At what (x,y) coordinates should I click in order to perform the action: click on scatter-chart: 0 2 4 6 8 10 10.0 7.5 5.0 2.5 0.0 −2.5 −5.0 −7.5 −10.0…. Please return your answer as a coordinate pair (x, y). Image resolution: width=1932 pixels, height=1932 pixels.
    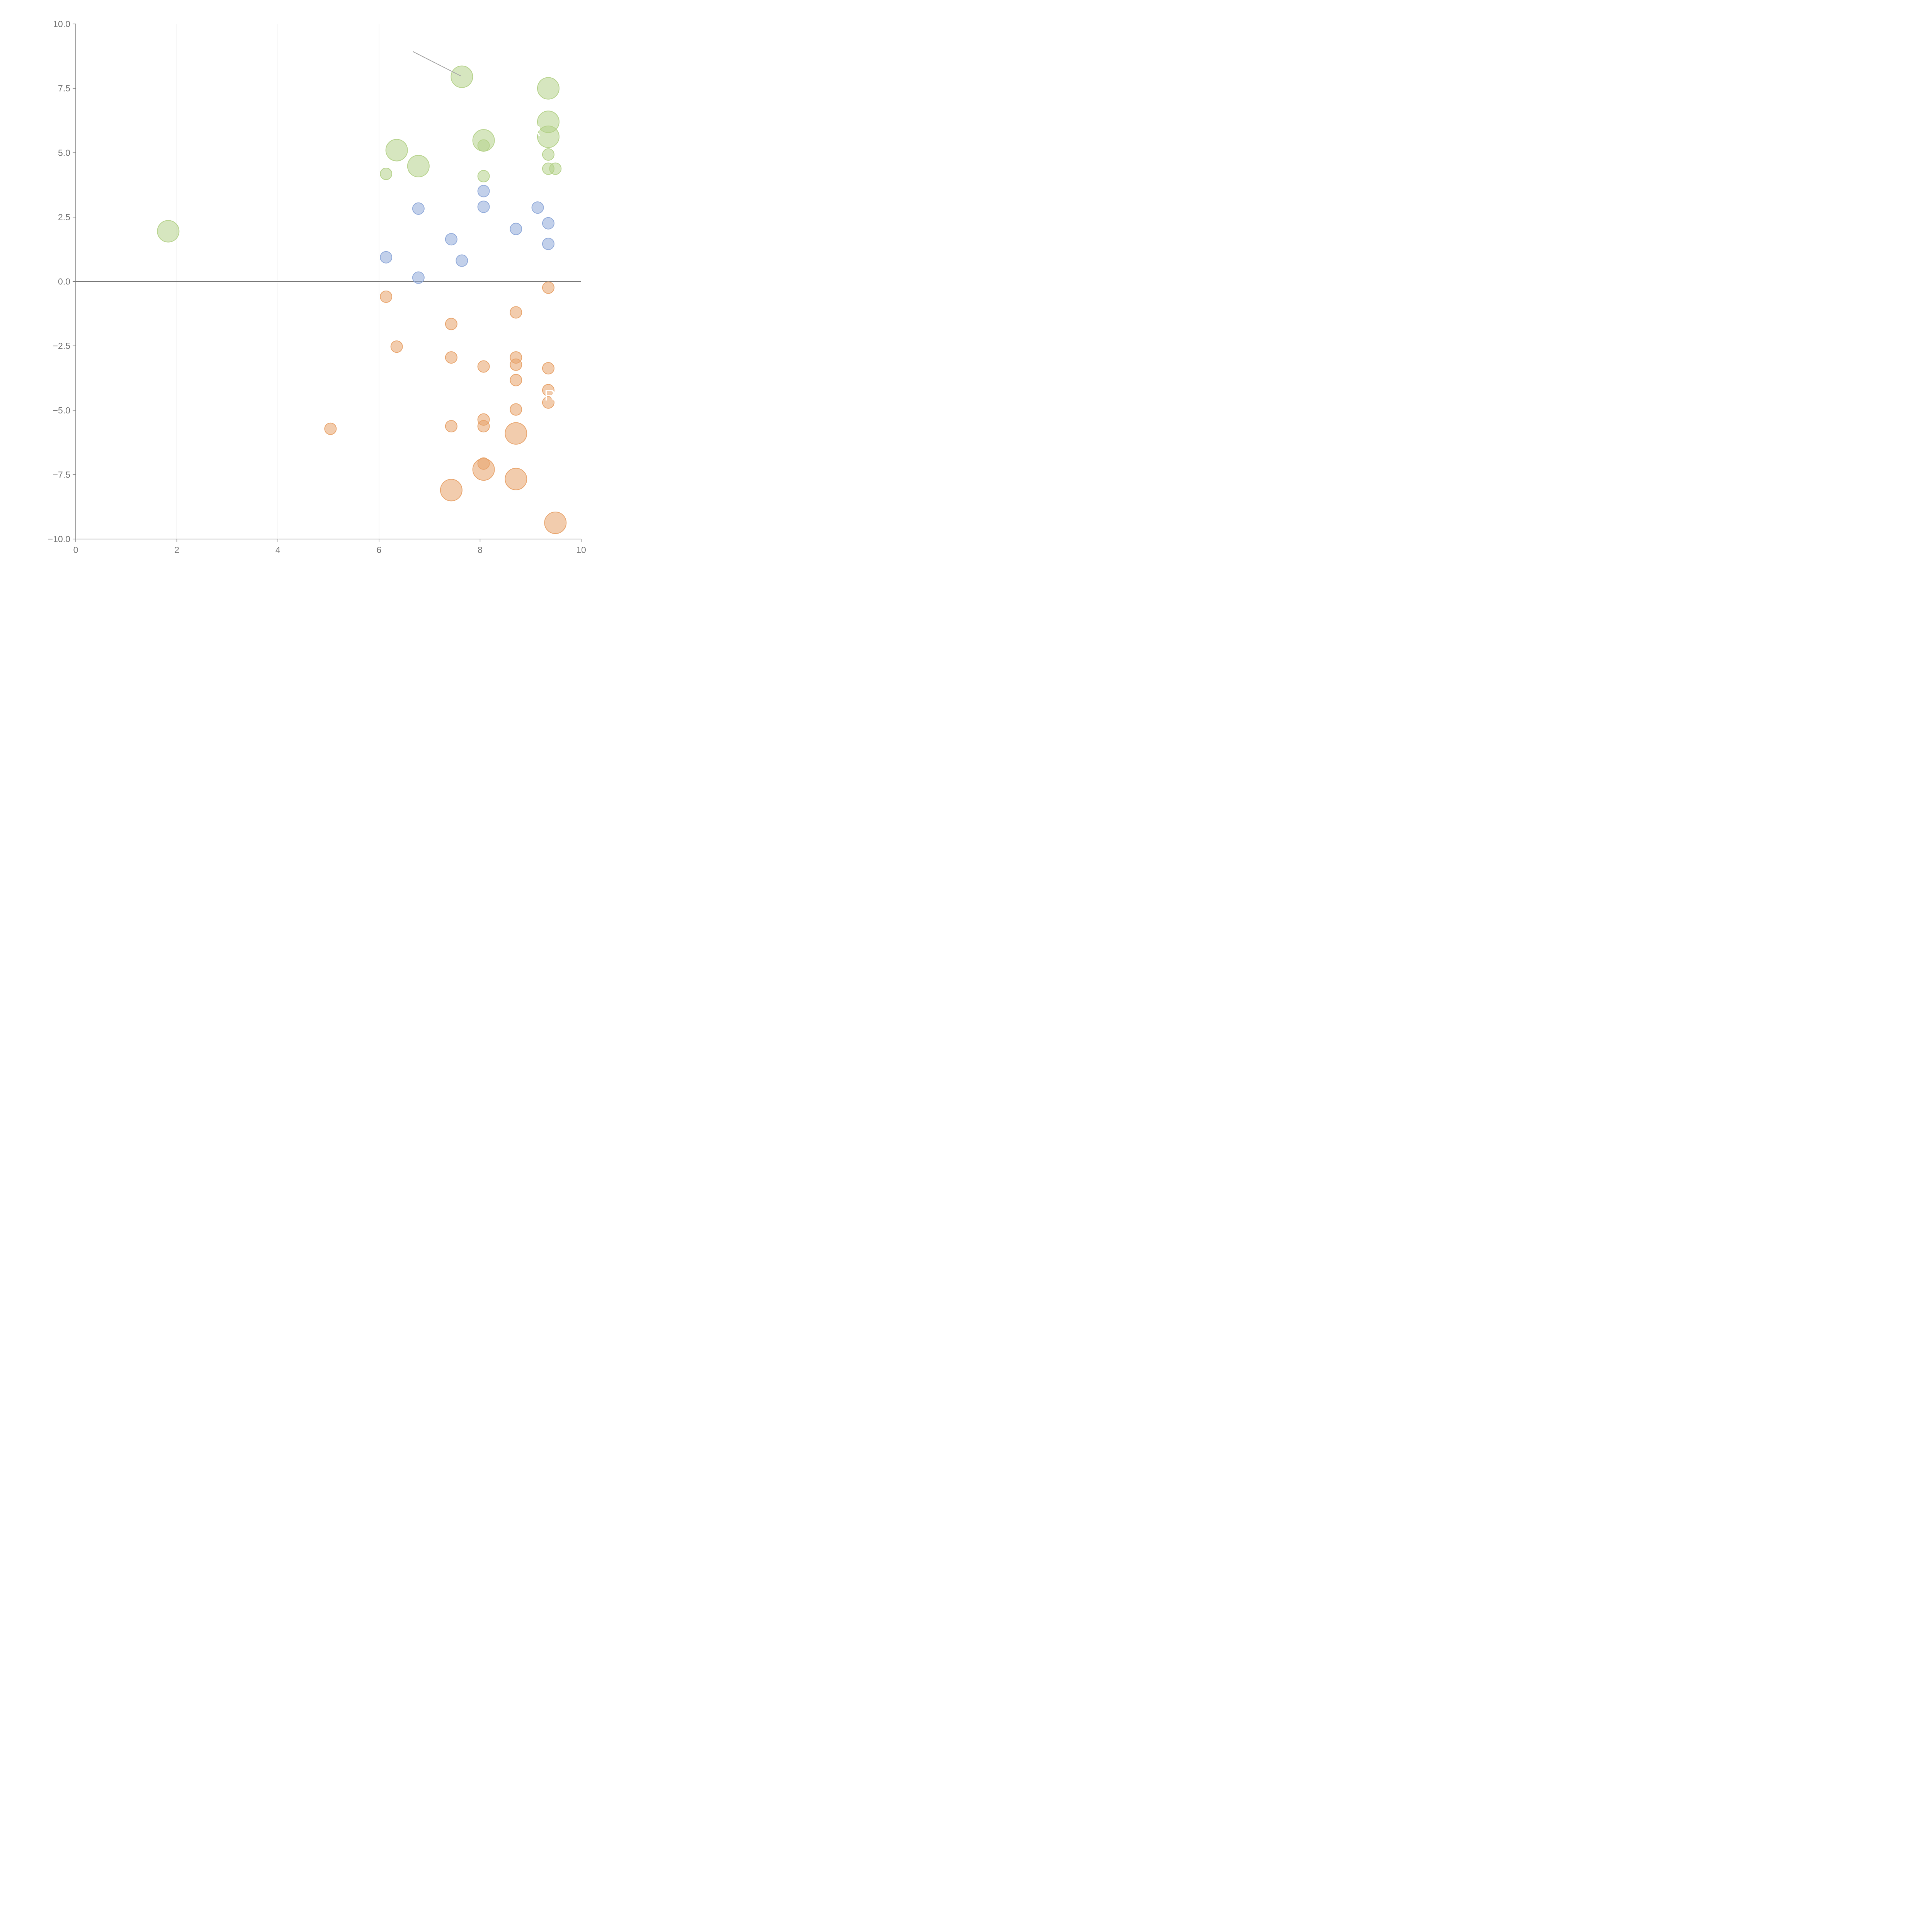
    Looking at the image, I should click on (317, 287).